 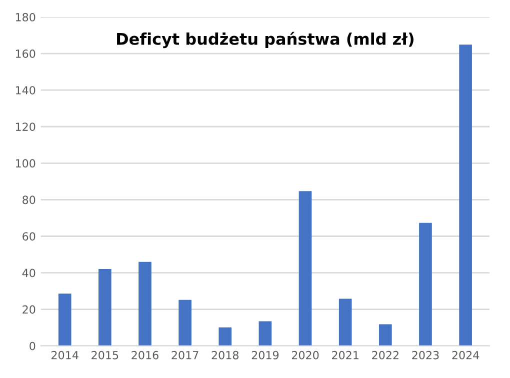 What do you see at coordinates (26, 17) in the screenshot?
I see `y-tick-label: 180` at bounding box center [26, 17].